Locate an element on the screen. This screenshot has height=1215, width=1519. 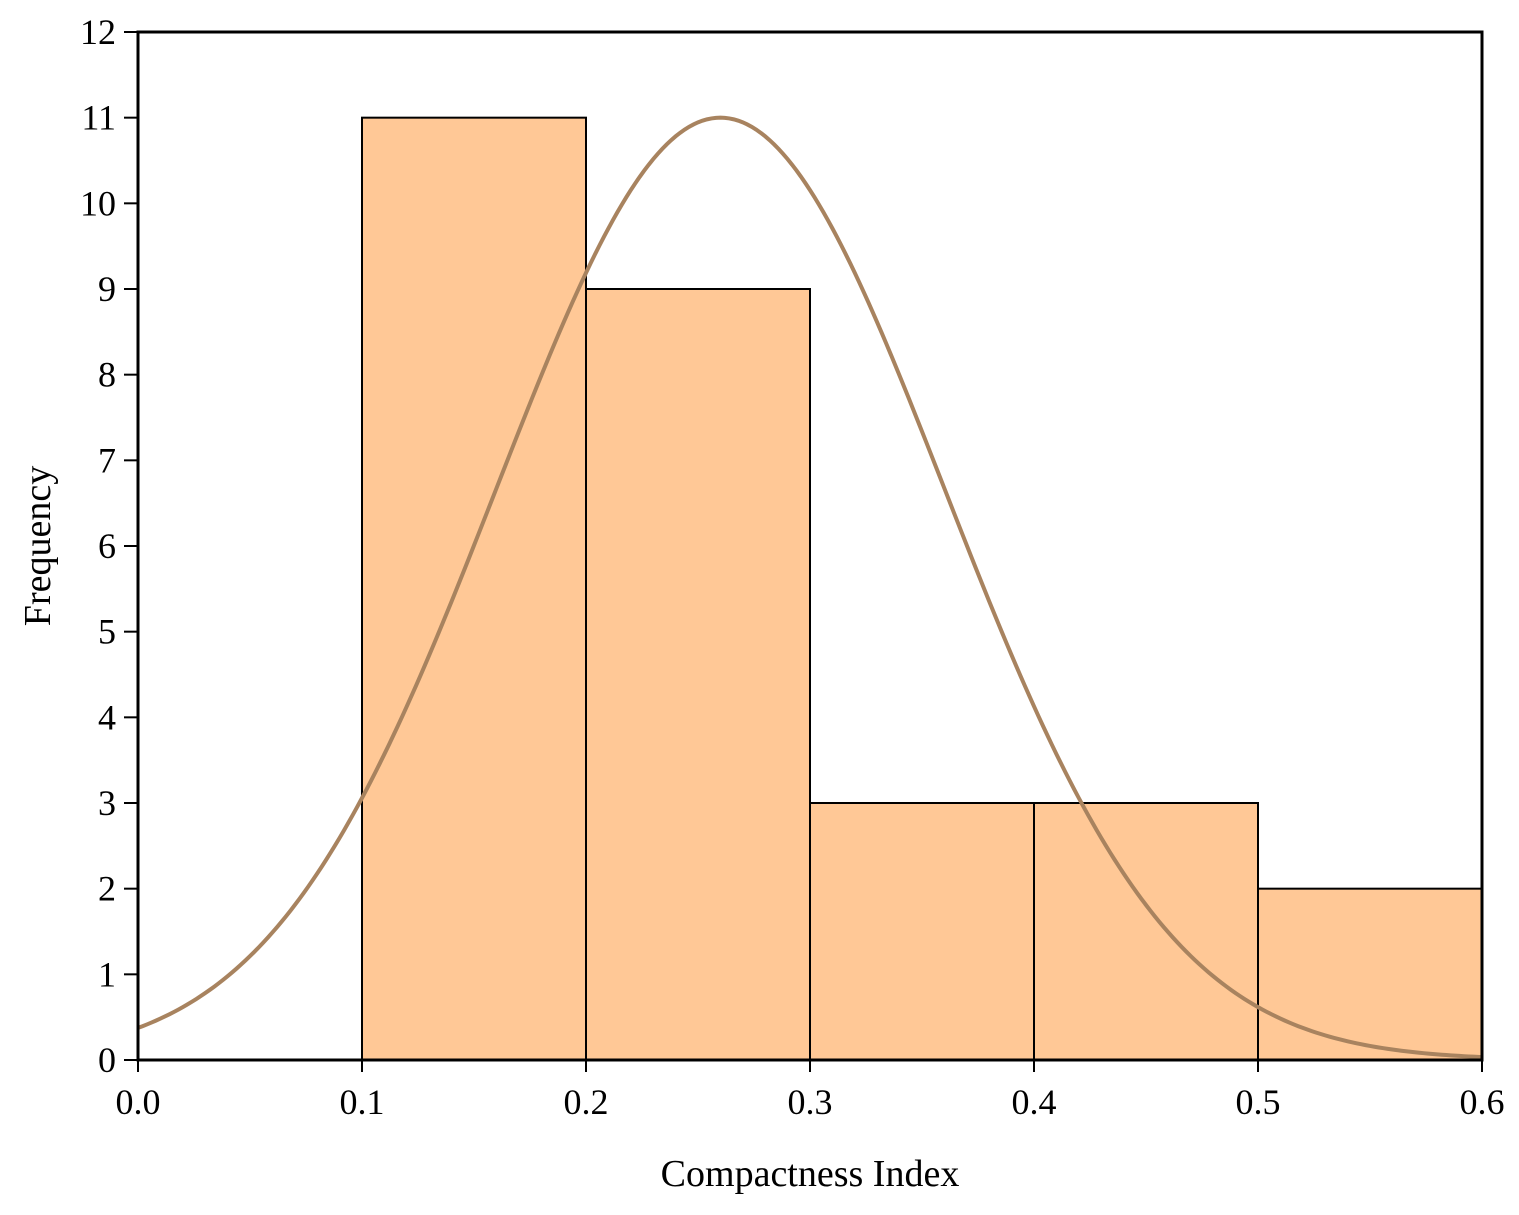
y-tick-label: 4 is located at coordinates (107, 717).